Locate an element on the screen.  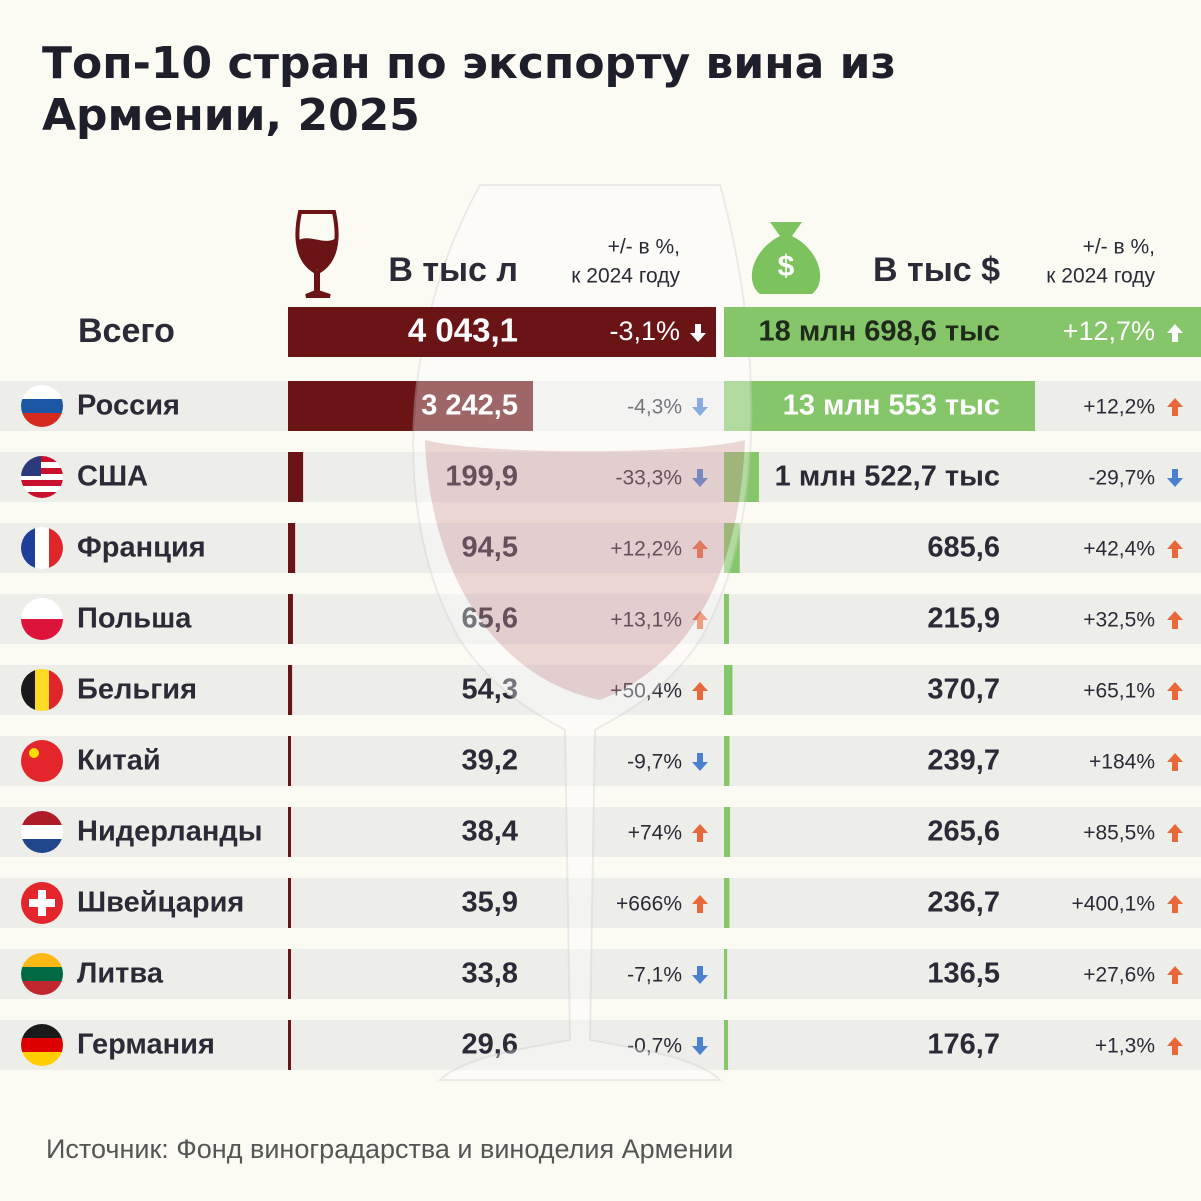
usd-change: +27,6% is located at coordinates (1119, 975).